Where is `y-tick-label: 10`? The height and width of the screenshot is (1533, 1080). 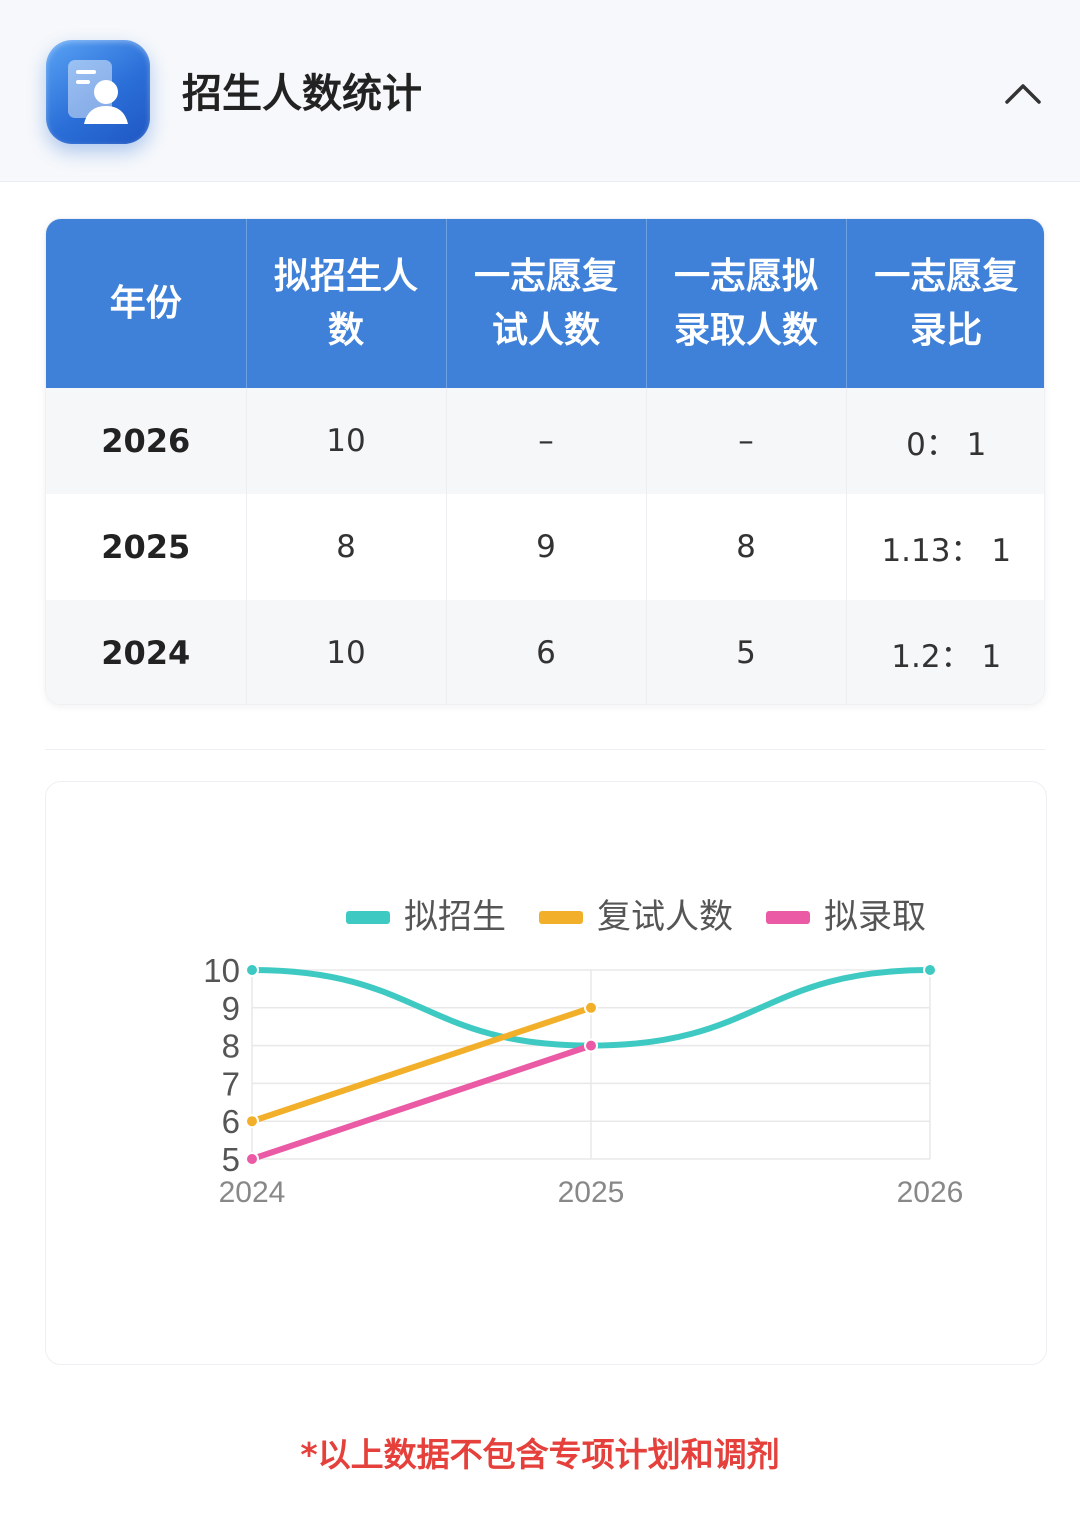
y-tick-label: 10 is located at coordinates (221, 970).